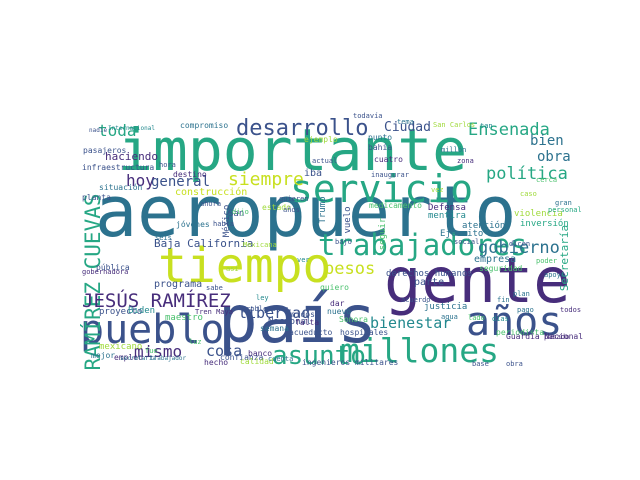 Image resolution: width=640 pixels, height=480 pixels. Describe the element at coordinates (193, 224) in the screenshot. I see `word-47: jóvenes` at that location.